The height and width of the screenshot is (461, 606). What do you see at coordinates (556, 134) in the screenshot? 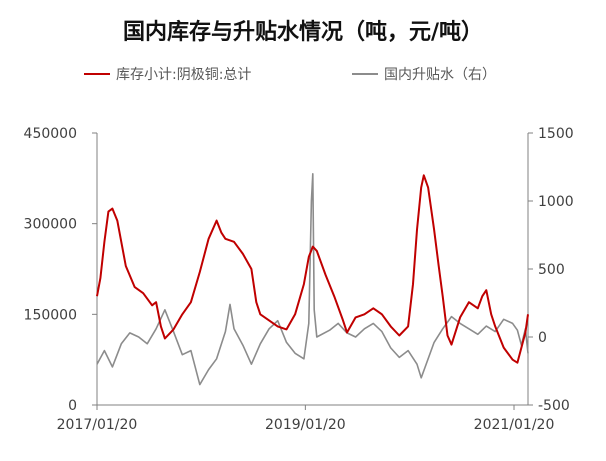
I see `right-tick-label: 1500` at bounding box center [556, 134].